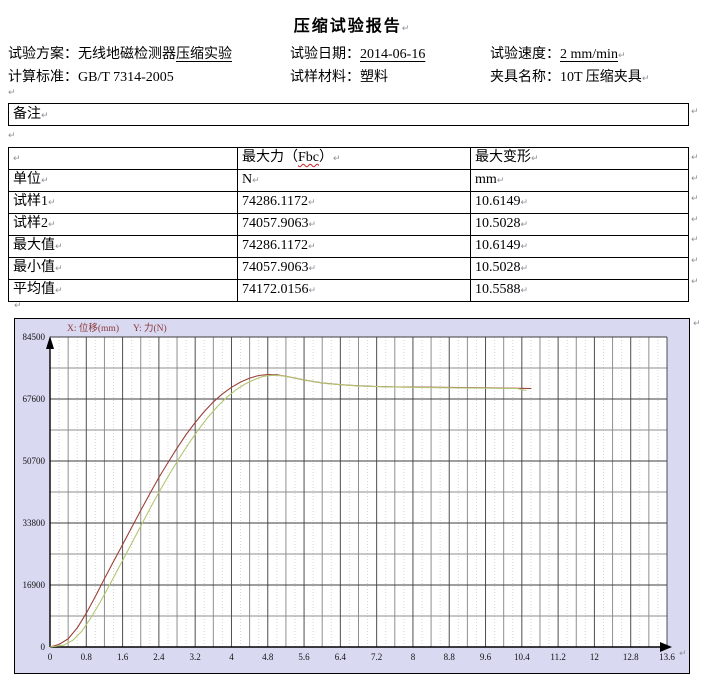 The width and height of the screenshot is (703, 700). What do you see at coordinates (589, 54) in the screenshot?
I see `field-value-underlined: 2 mm/min` at bounding box center [589, 54].